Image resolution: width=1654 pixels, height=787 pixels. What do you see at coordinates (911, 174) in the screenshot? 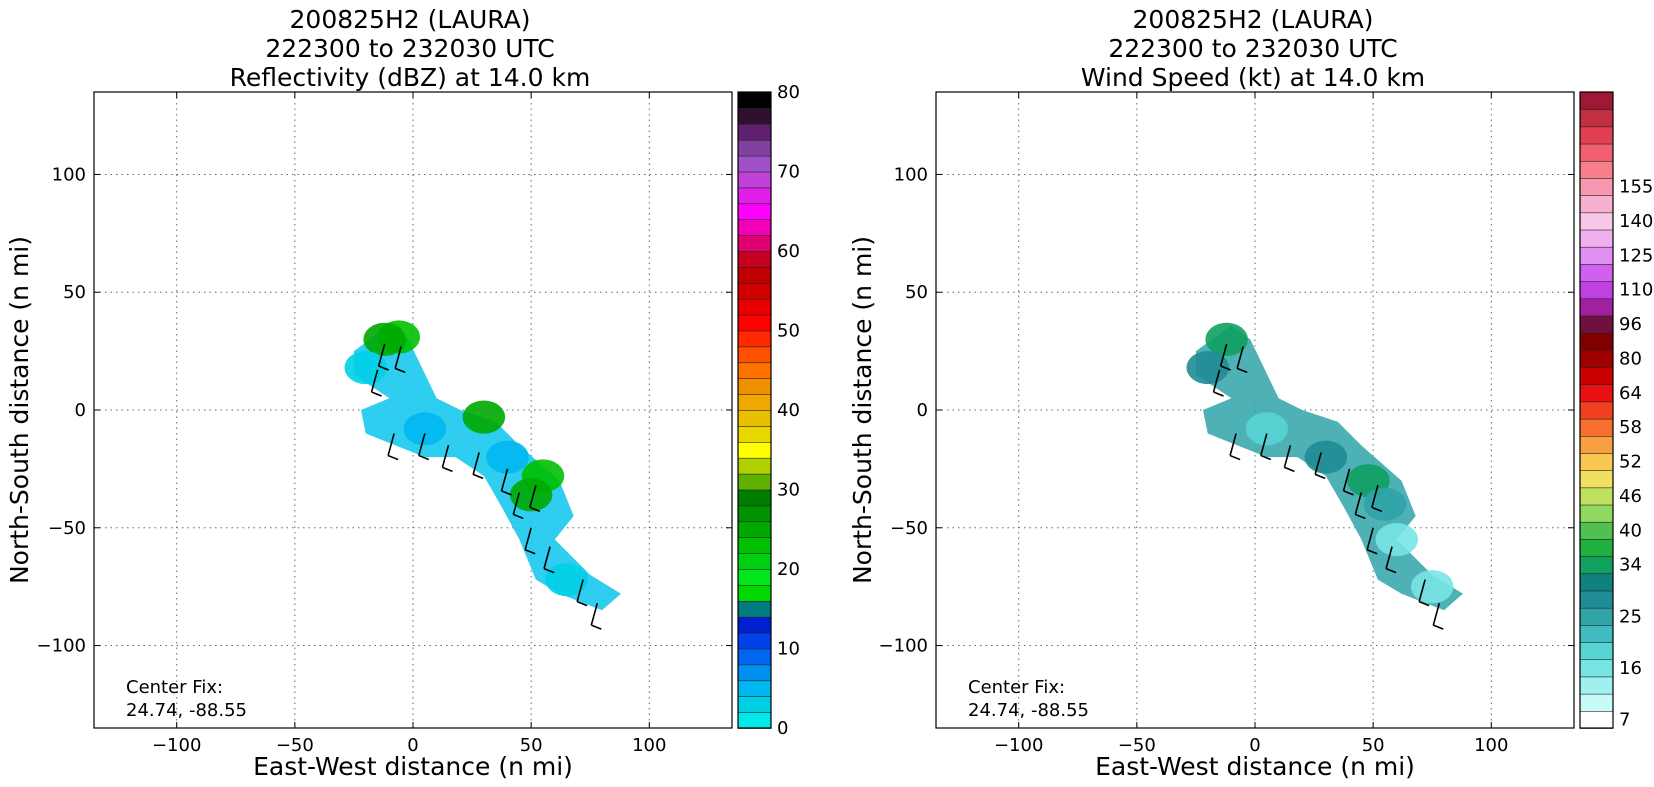
I see `y-tick-label: 100` at bounding box center [911, 174].